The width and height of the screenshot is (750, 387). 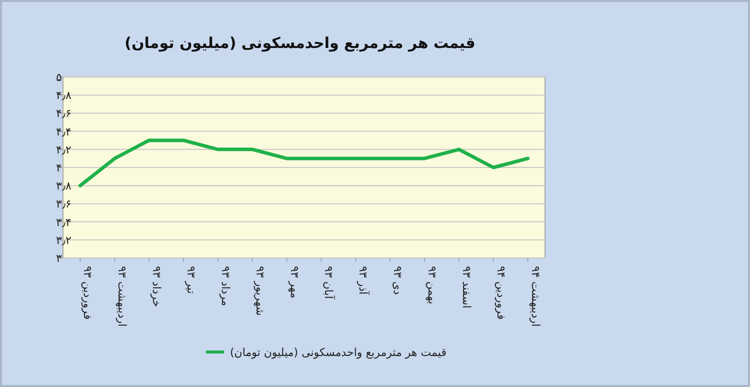 I want to click on x-tick-label: اردیبهشت ۹۴, so click(x=535, y=296).